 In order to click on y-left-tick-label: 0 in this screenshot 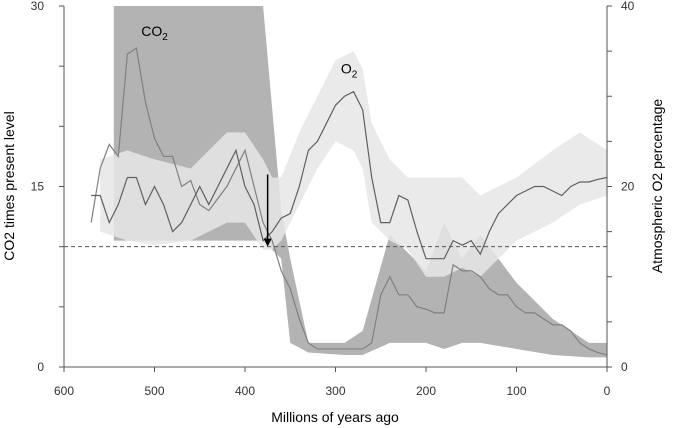, I will do `click(40, 367)`.